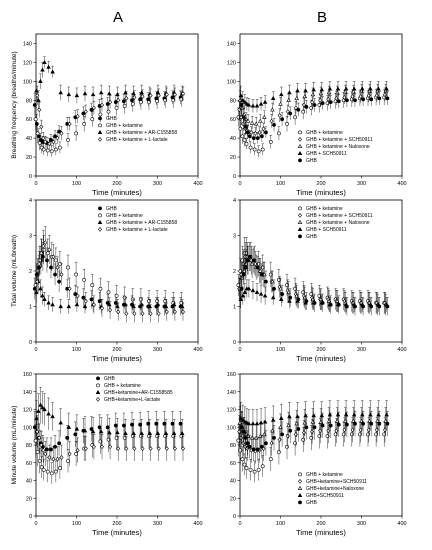 The image size is (432, 550). Describe the element at coordinates (239, 184) in the screenshot. I see `x-tick-label: 0` at that location.